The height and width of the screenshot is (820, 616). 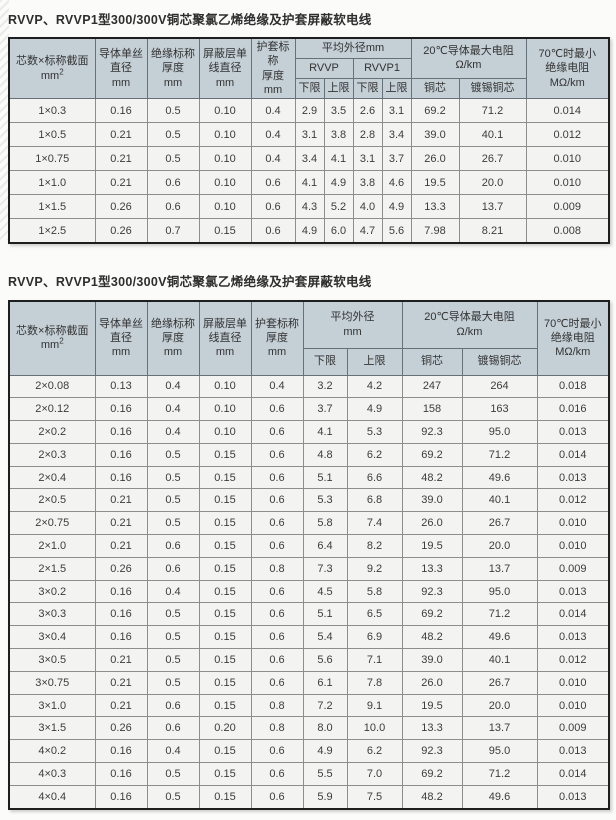 What do you see at coordinates (499, 591) in the screenshot?
I see `value-cell: 95.0` at bounding box center [499, 591].